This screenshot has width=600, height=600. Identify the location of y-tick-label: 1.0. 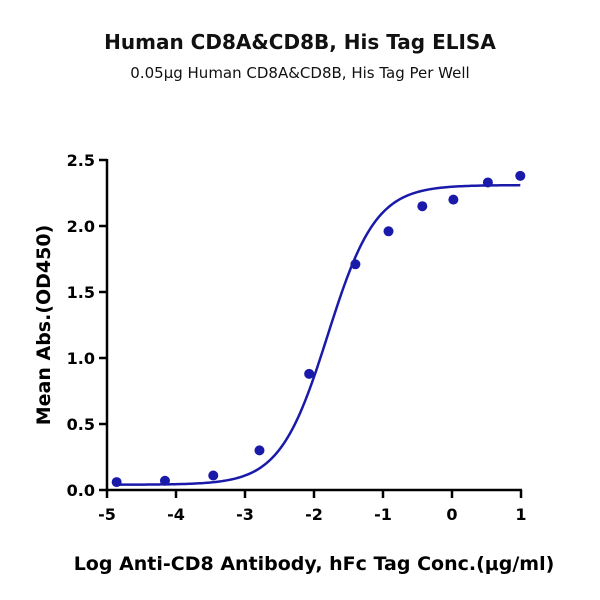
(81, 358).